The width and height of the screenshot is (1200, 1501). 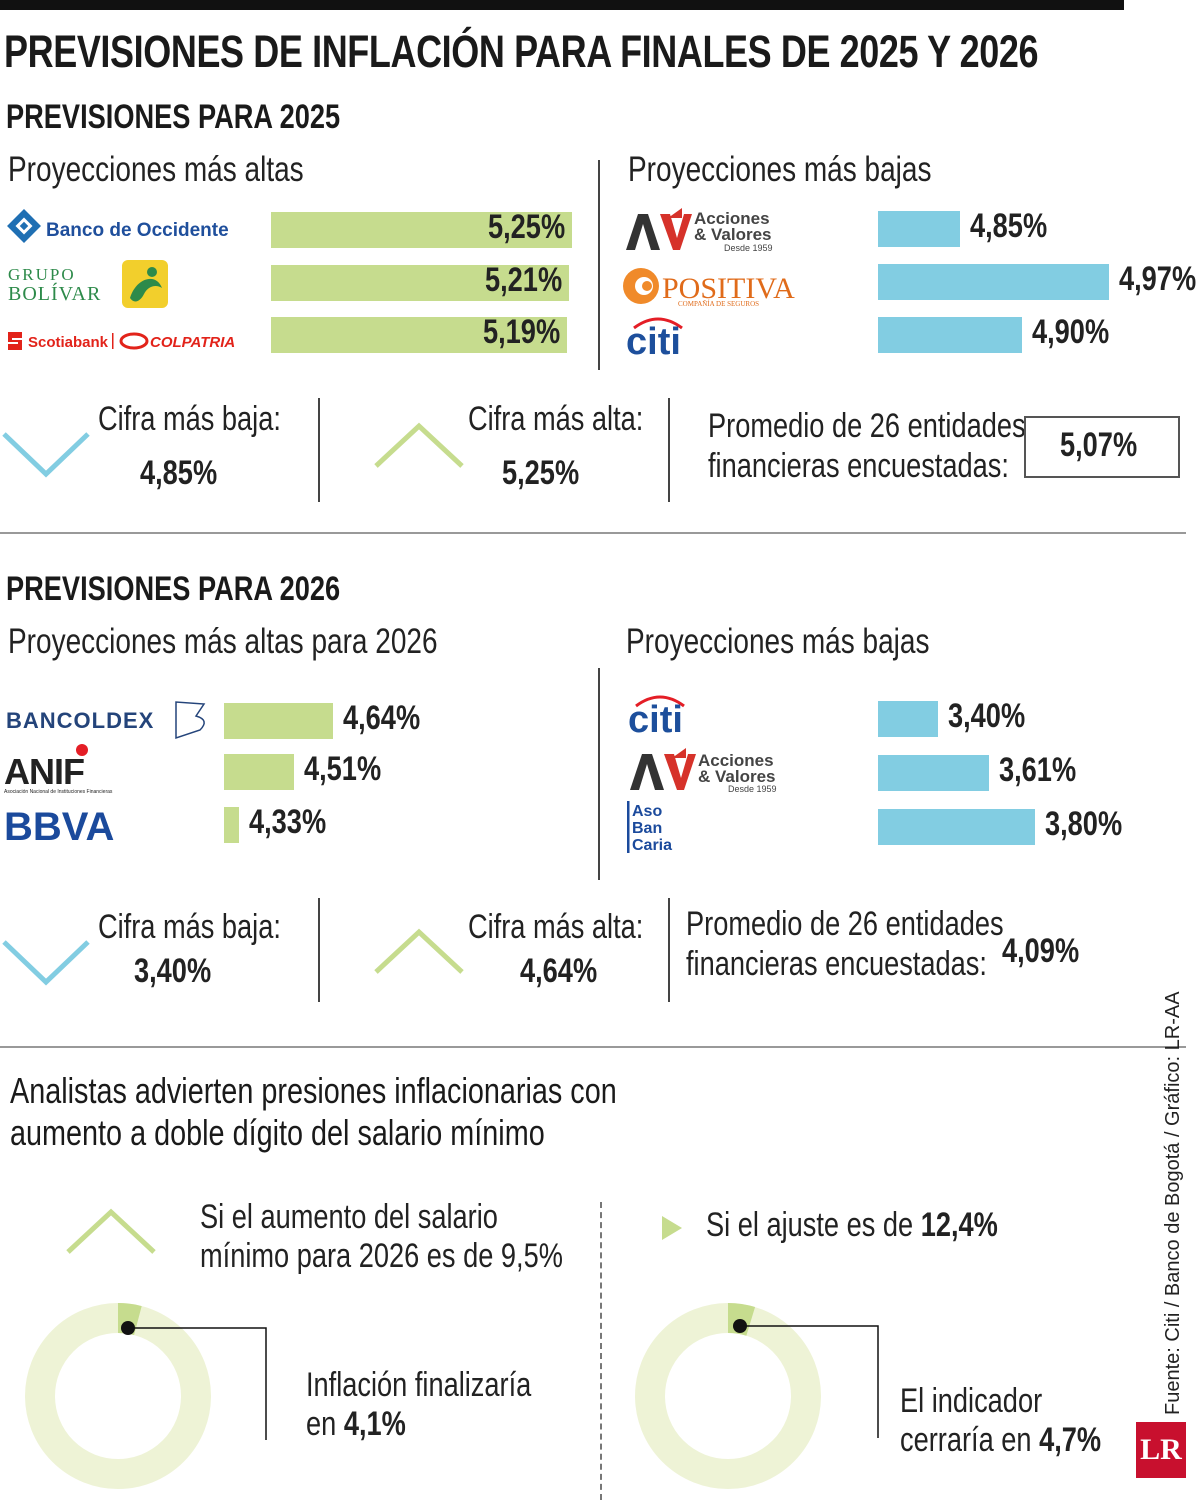 What do you see at coordinates (189, 927) in the screenshot?
I see `lowest-label-2026: Cifra más baja:` at bounding box center [189, 927].